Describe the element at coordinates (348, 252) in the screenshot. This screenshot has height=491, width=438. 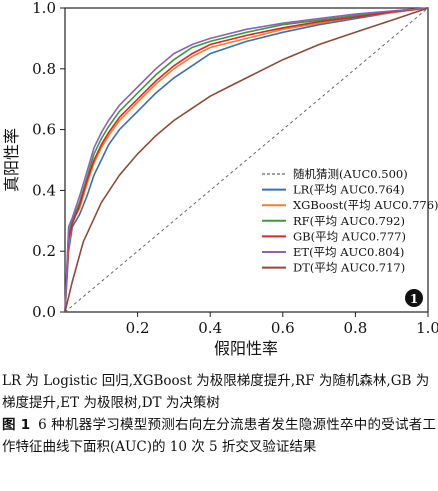
I see `legend-label: ET(平均 AUC0.804)` at that location.